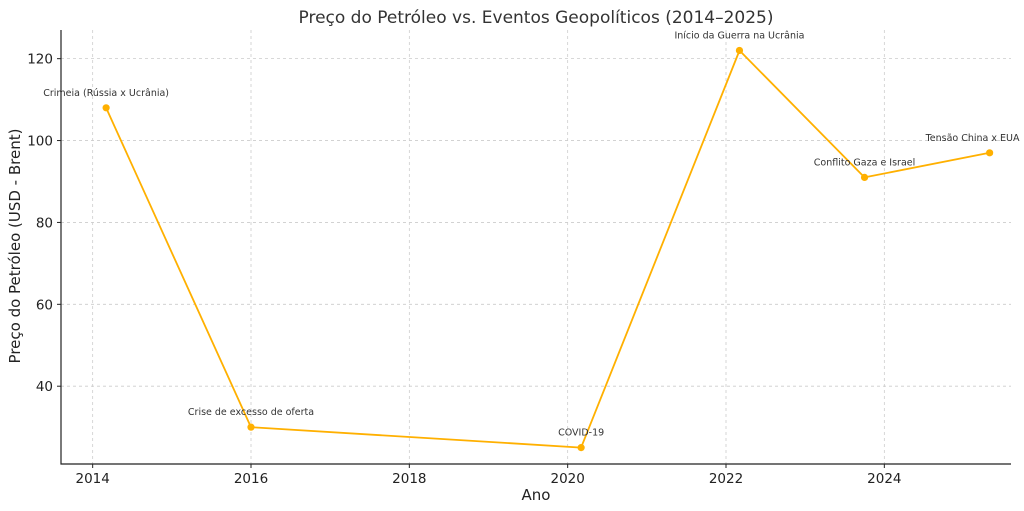 This screenshot has height=511, width=1024. I want to click on y-tick-label: 120, so click(40, 60).